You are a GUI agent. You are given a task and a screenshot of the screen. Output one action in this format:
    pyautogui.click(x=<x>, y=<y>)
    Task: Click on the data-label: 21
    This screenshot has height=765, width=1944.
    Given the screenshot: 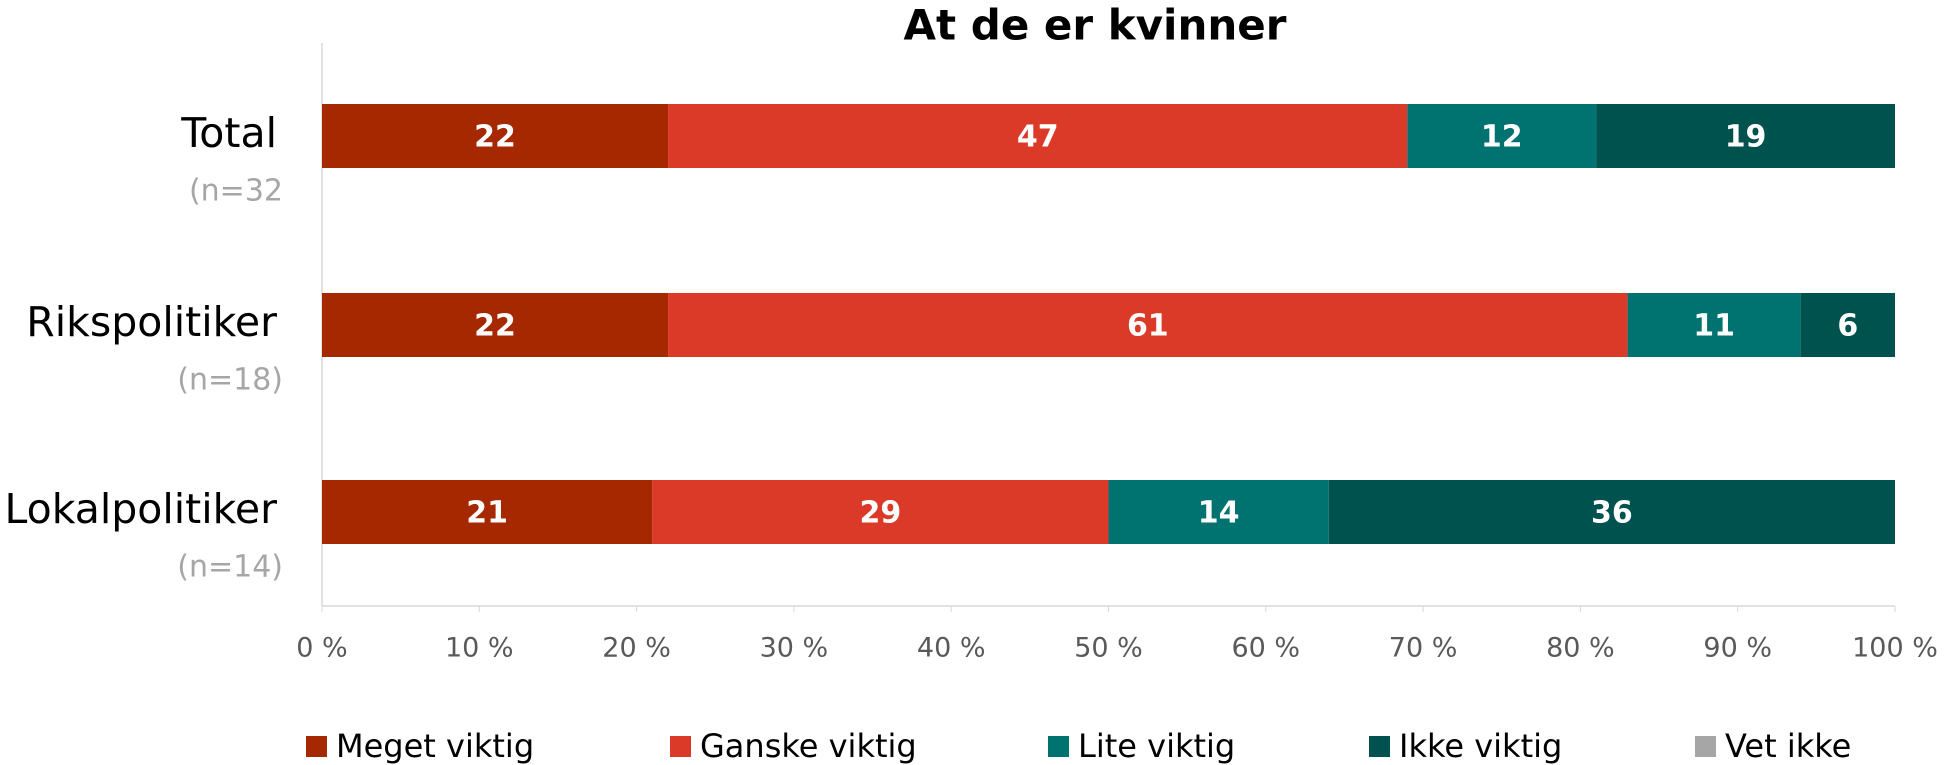 What is the action you would take?
    pyautogui.click(x=487, y=513)
    